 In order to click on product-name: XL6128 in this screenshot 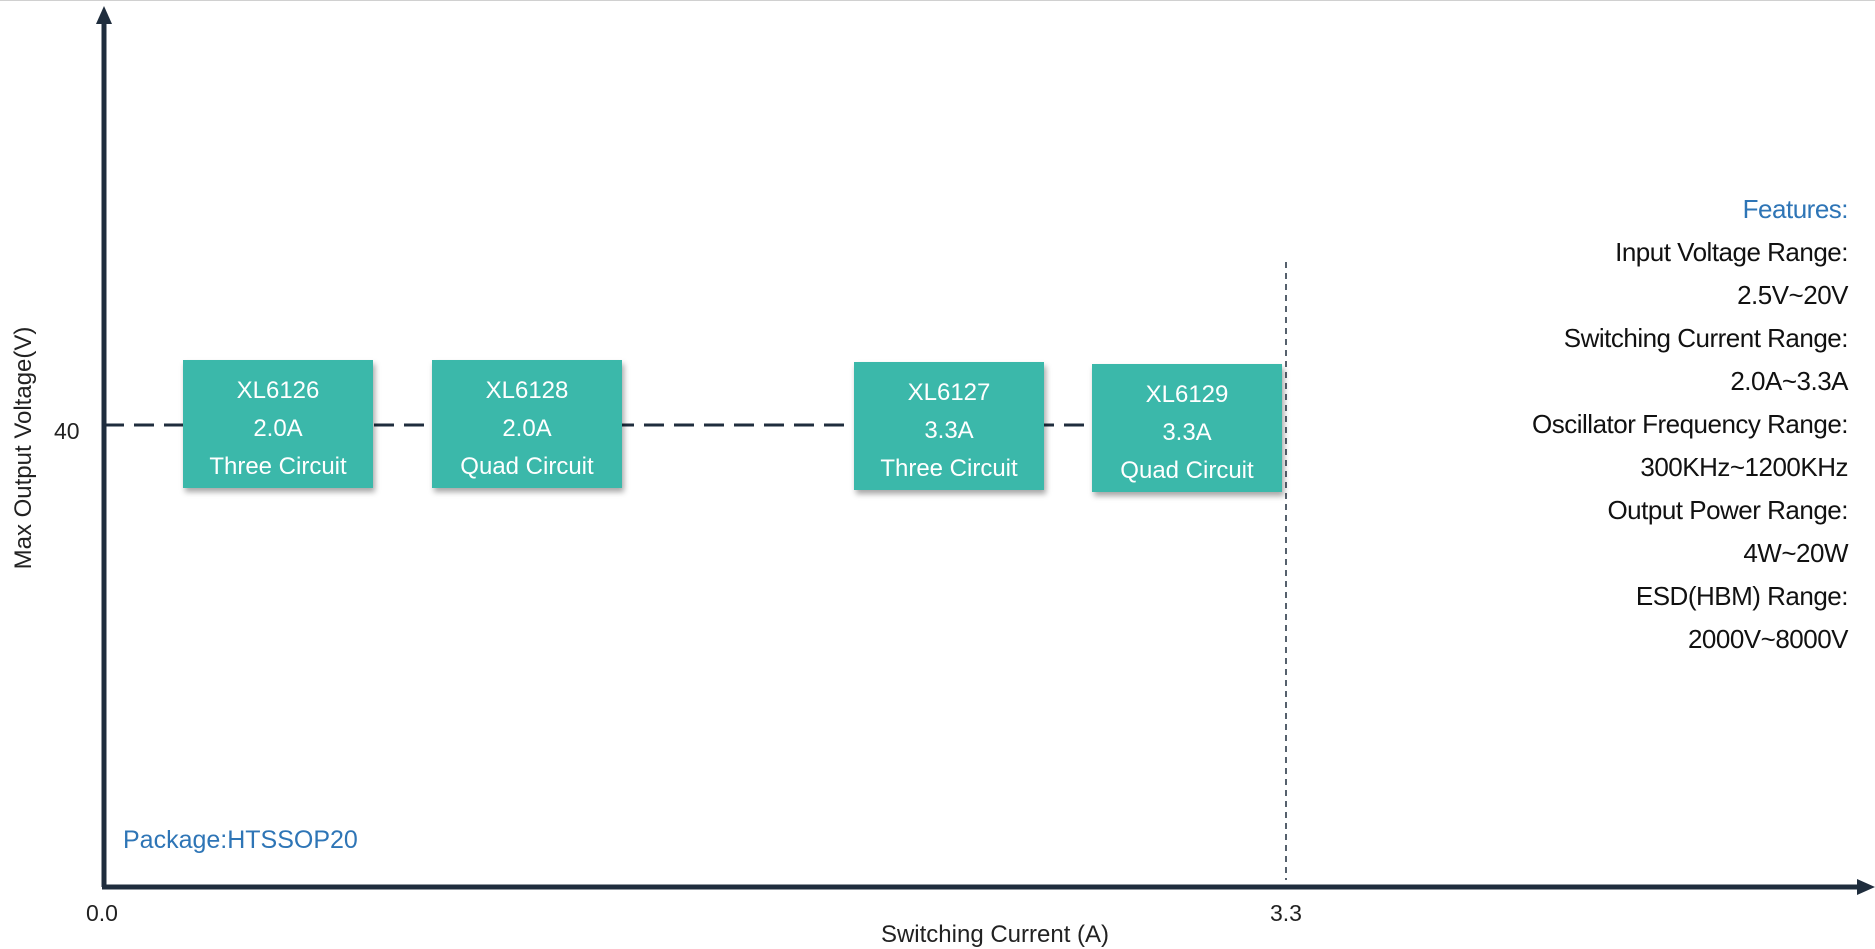, I will do `click(527, 390)`.